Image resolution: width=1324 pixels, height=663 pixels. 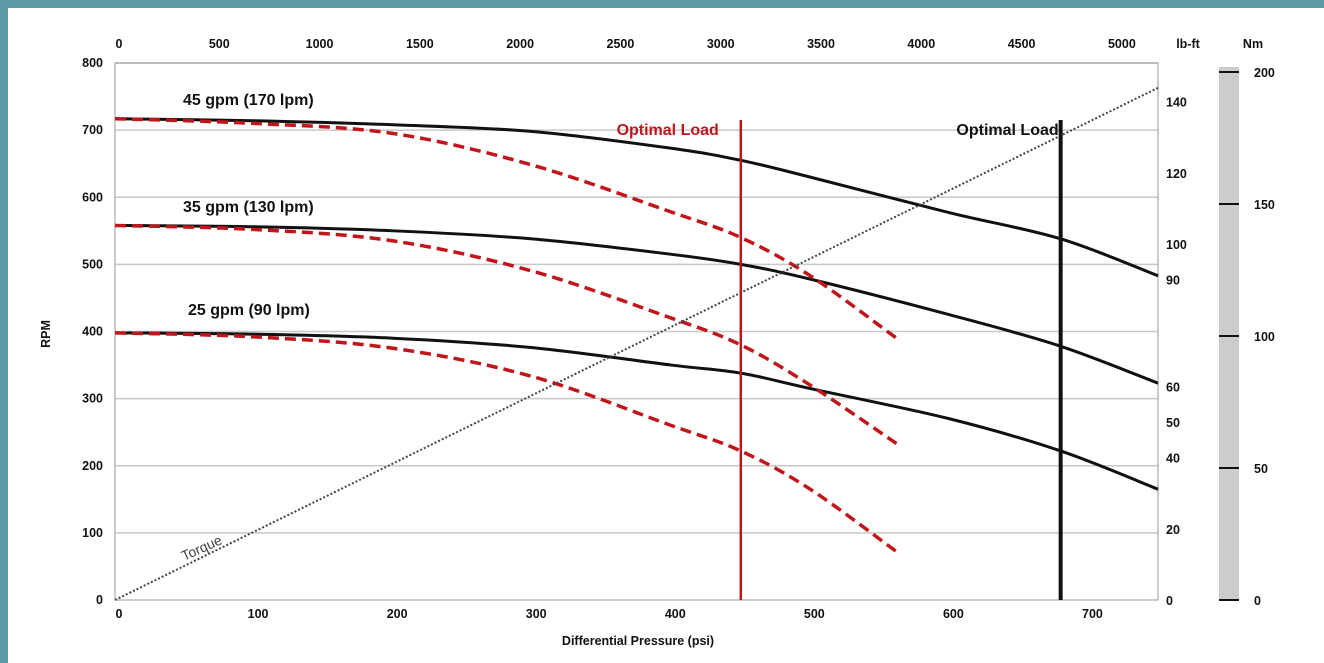 I want to click on top-tick-1000: 1000, so click(x=320, y=44).